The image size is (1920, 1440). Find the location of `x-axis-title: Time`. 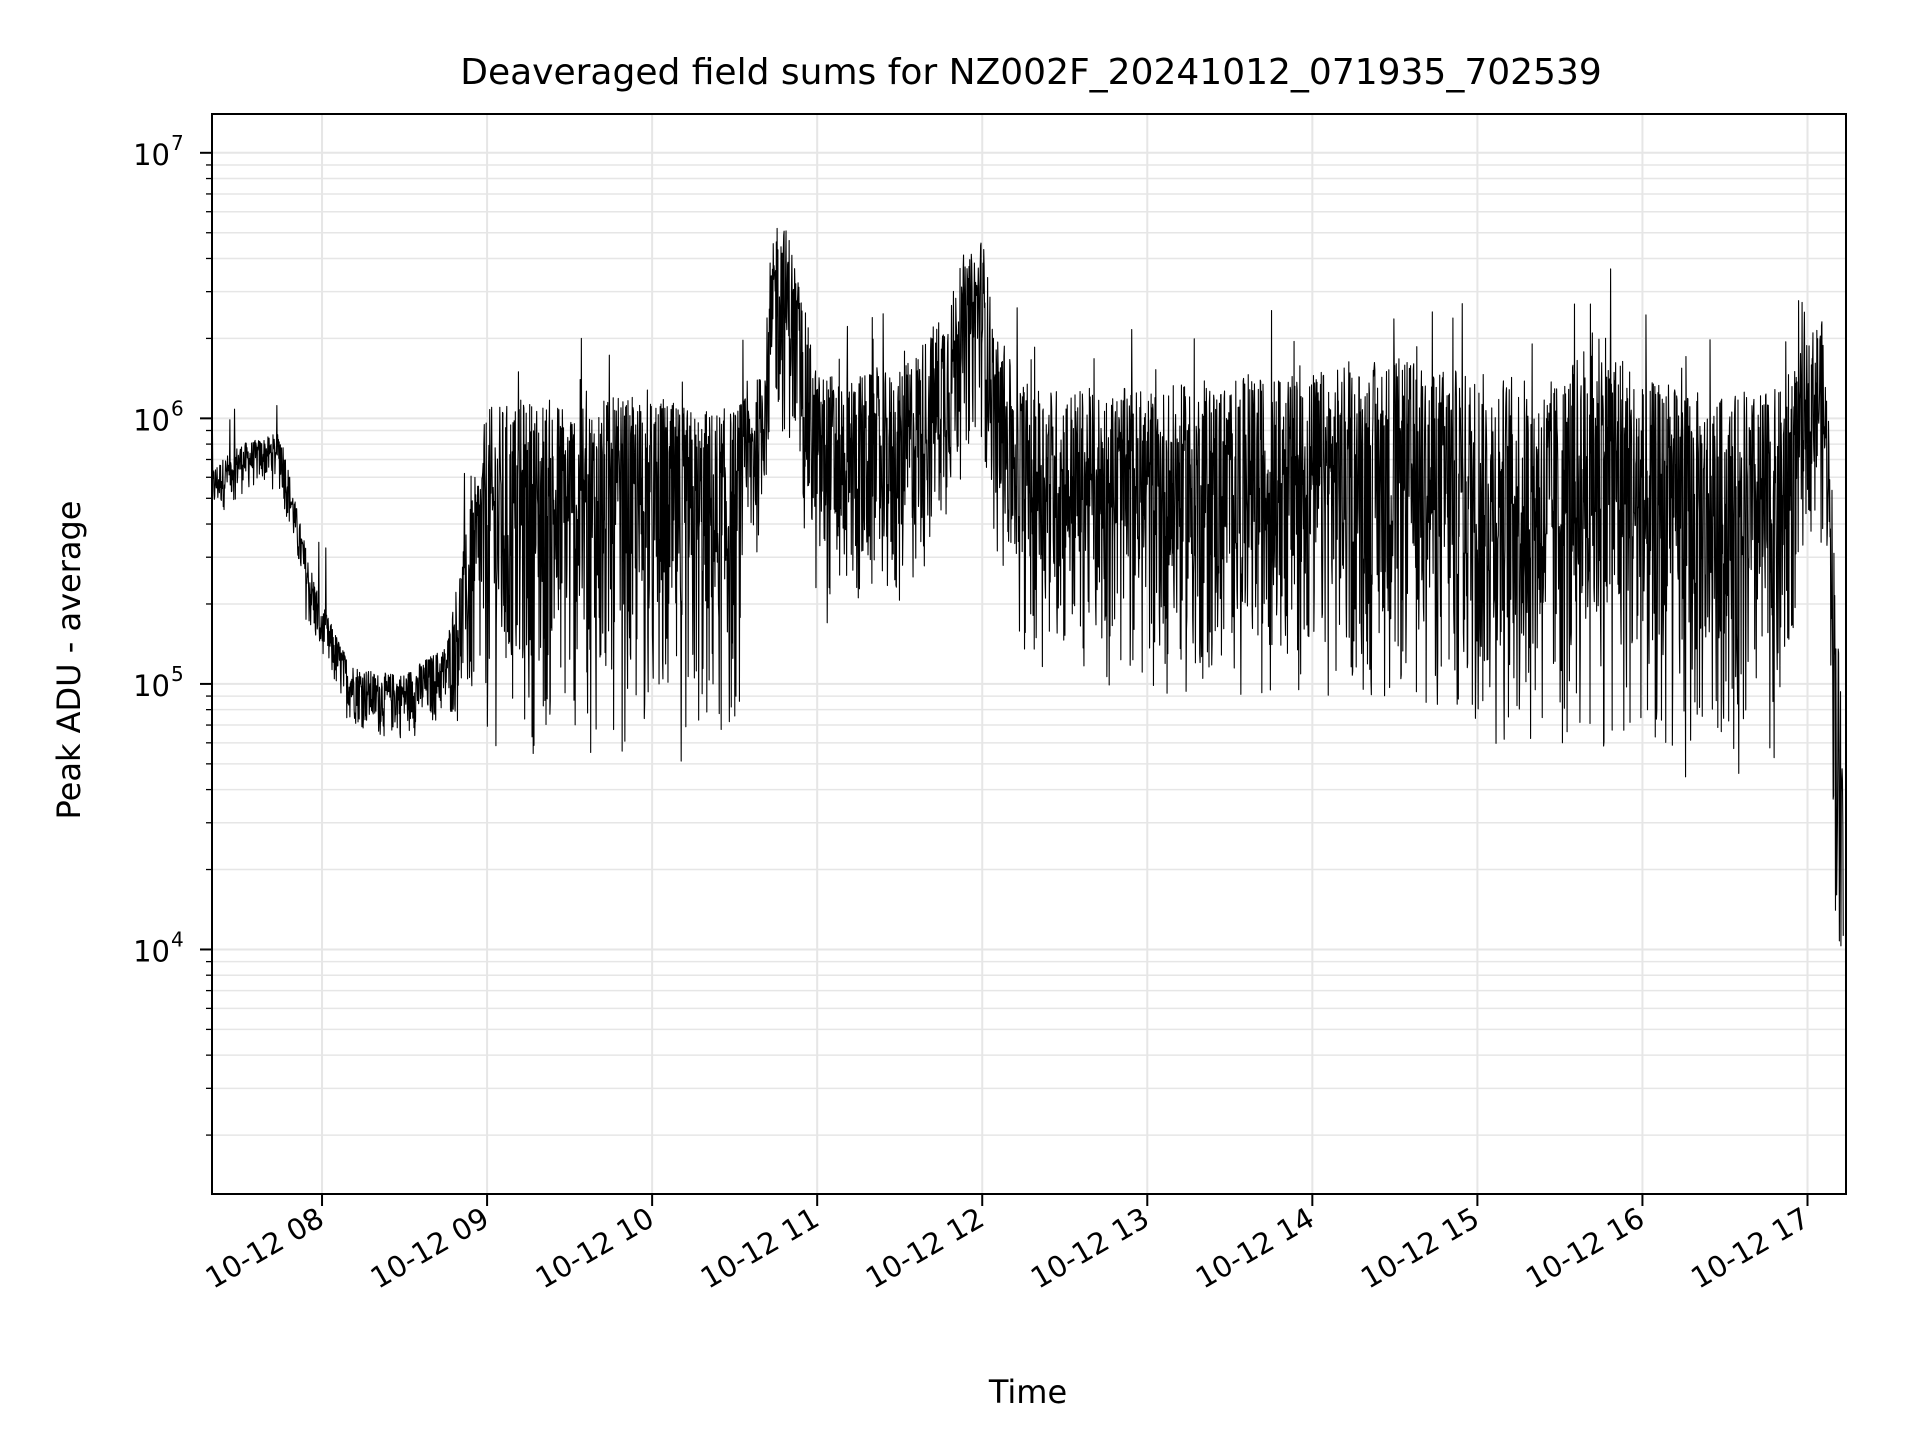

x-axis-title: Time is located at coordinates (1027, 1392).